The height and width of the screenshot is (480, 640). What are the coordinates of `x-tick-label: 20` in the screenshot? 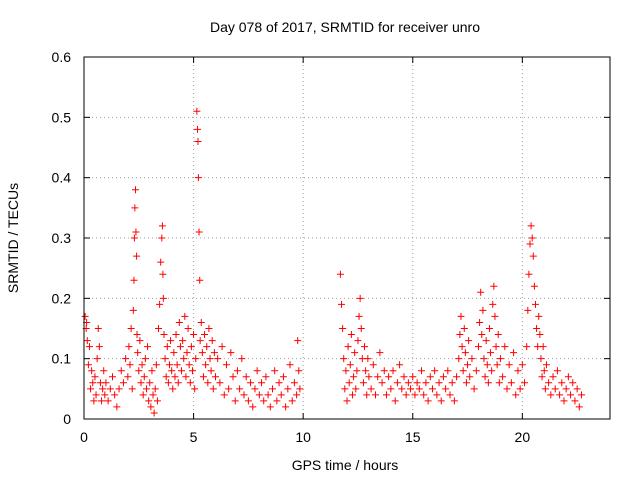 It's located at (523, 437).